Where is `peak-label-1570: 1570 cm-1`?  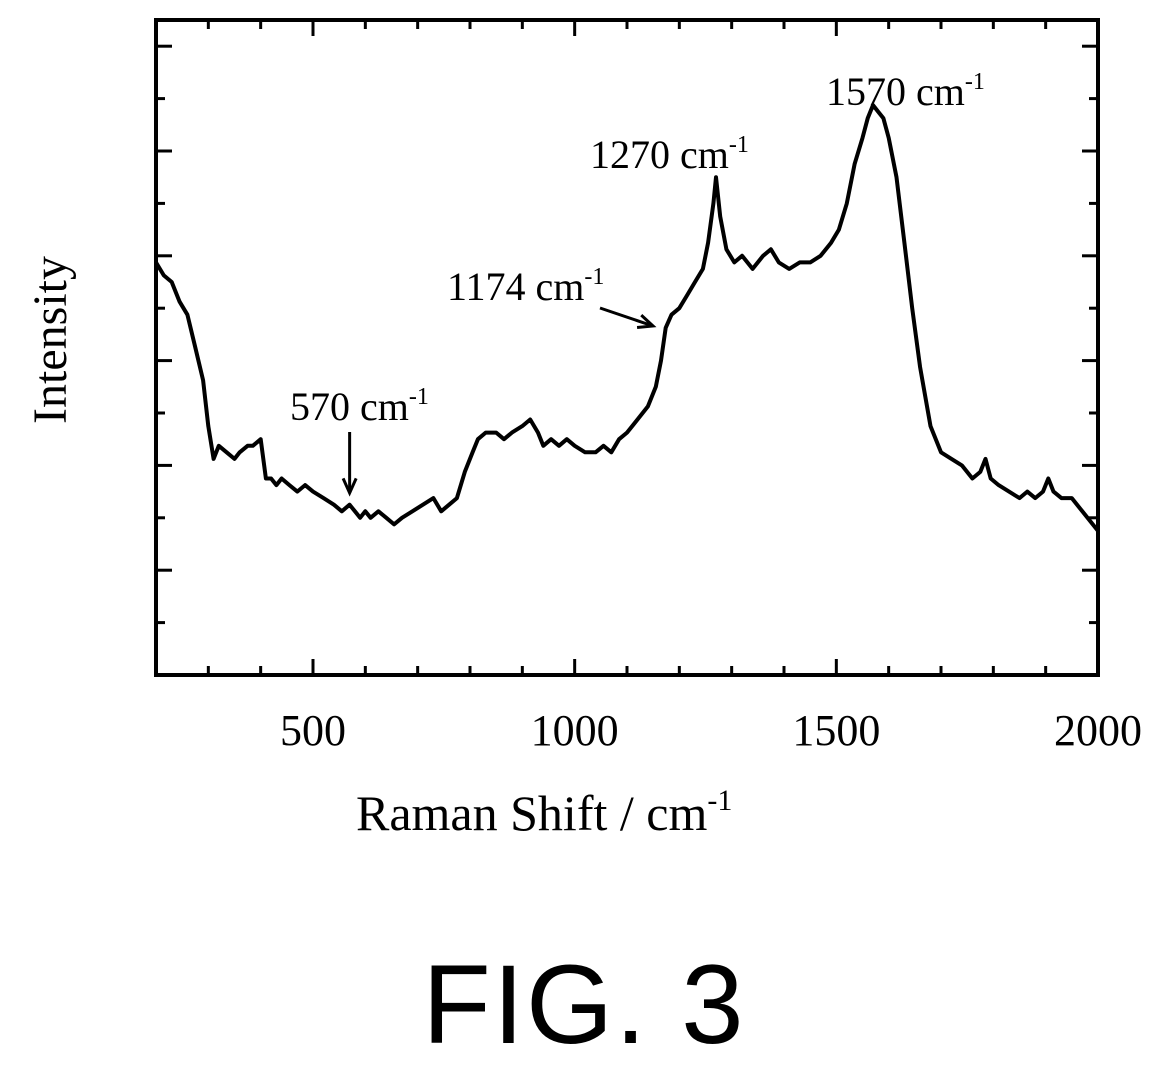
peak-label-1570: 1570 cm-1 is located at coordinates (905, 91).